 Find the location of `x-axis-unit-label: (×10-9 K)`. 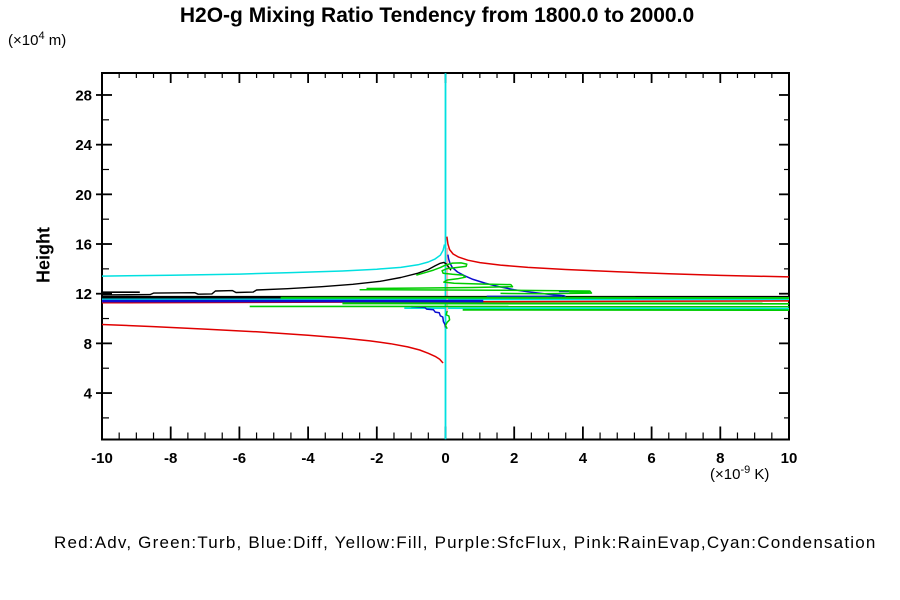

x-axis-unit-label: (×10-9 K) is located at coordinates (739, 473).